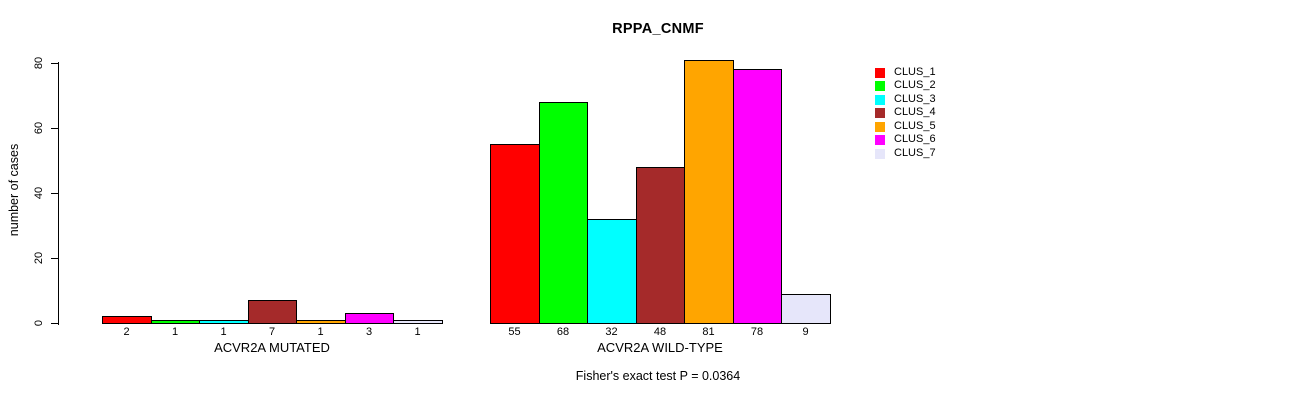 This screenshot has height=400, width=1290. Describe the element at coordinates (915, 139) in the screenshot. I see `legend-label: CLUS_6` at that location.